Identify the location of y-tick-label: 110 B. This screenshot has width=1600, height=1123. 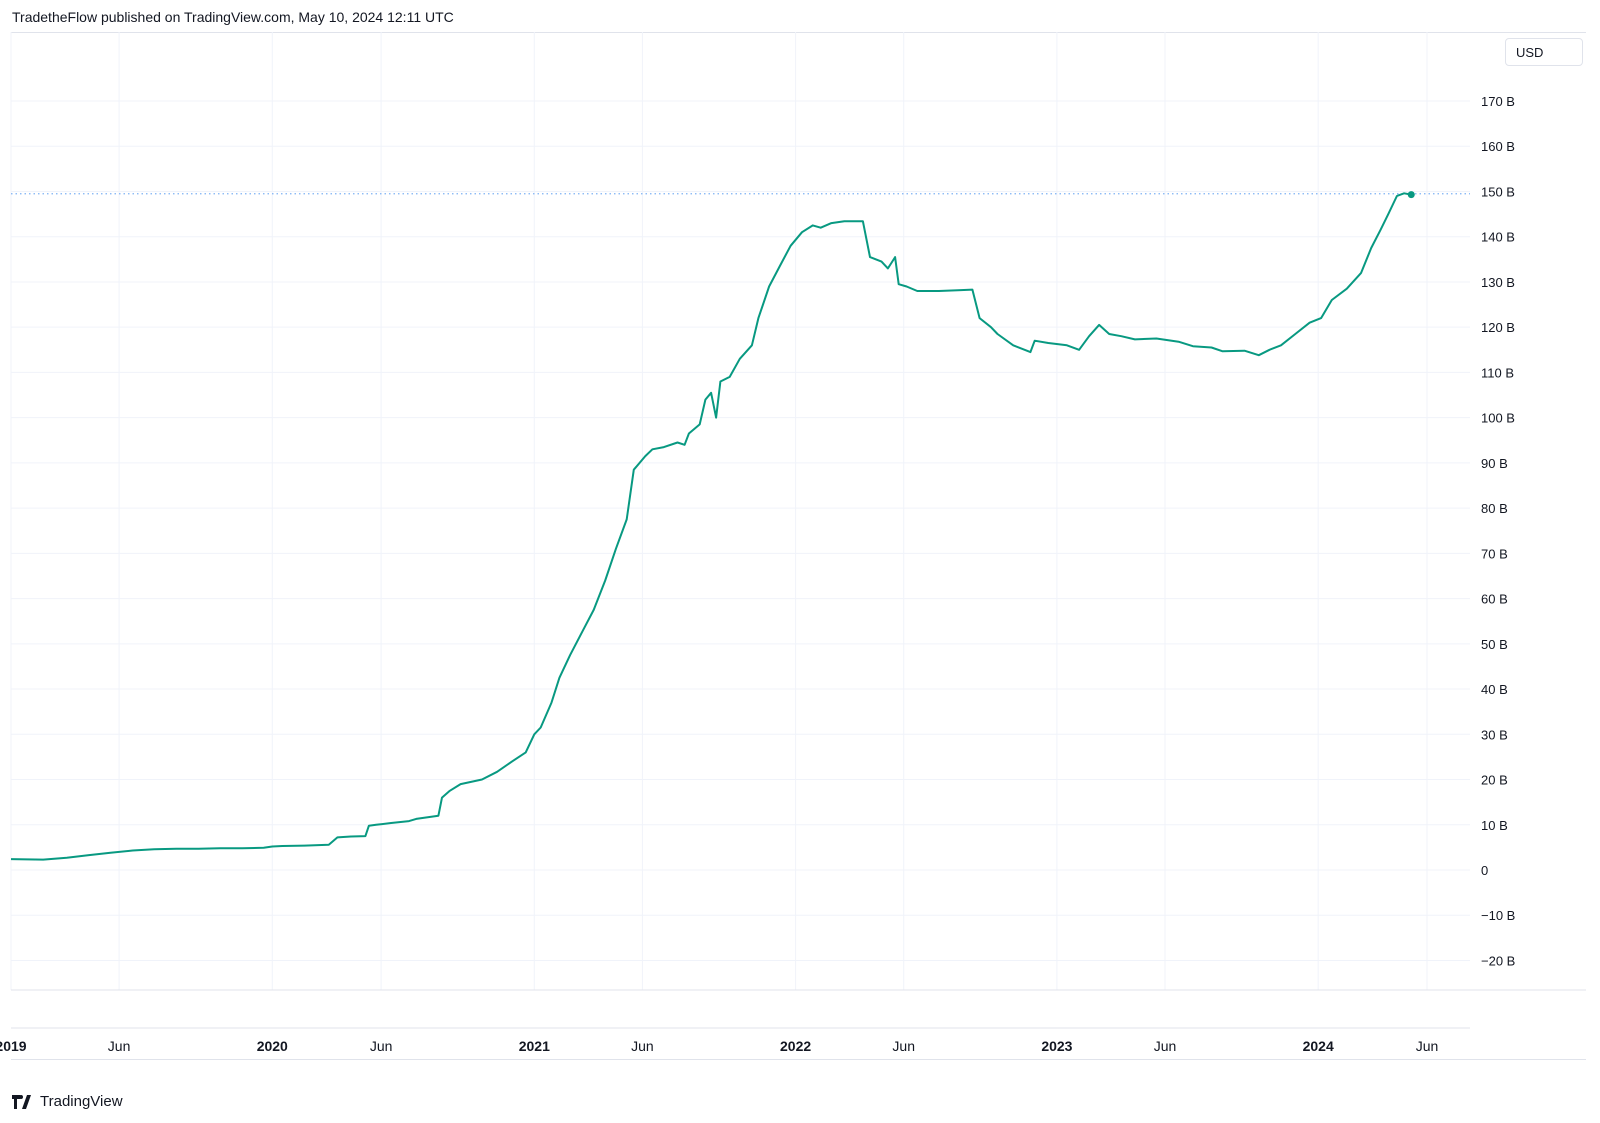
(1497, 372).